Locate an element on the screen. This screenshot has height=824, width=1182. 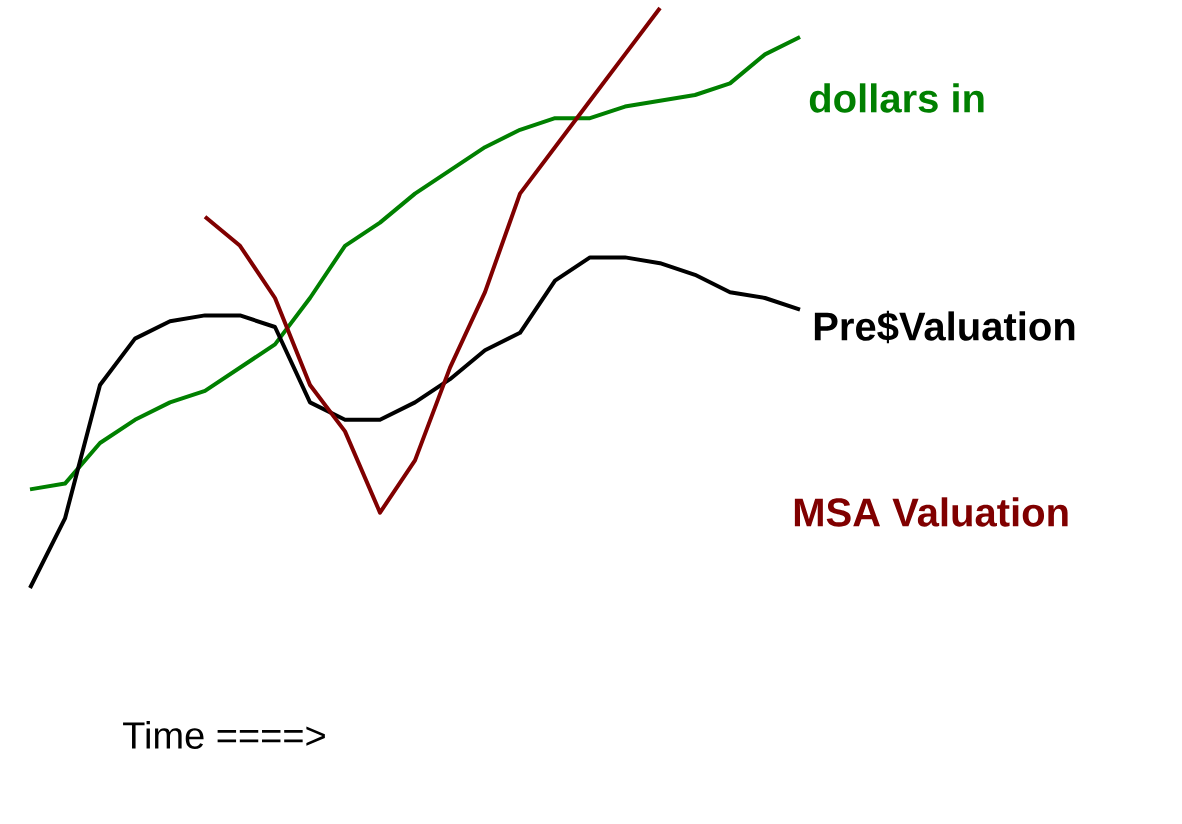
text: MSA Valuation is located at coordinates (931, 512).